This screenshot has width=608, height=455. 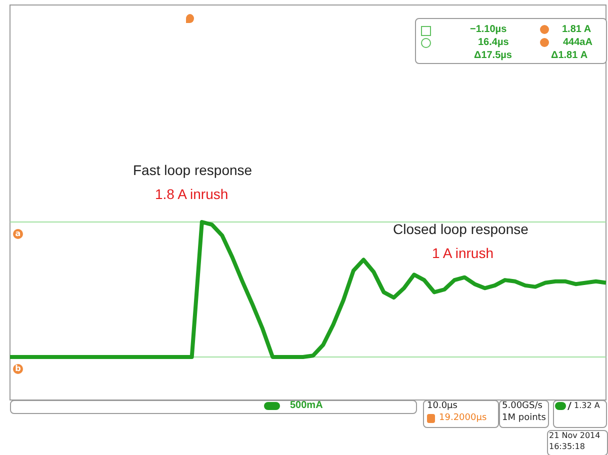 What do you see at coordinates (460, 229) in the screenshot?
I see `annotation: Closed loop response` at bounding box center [460, 229].